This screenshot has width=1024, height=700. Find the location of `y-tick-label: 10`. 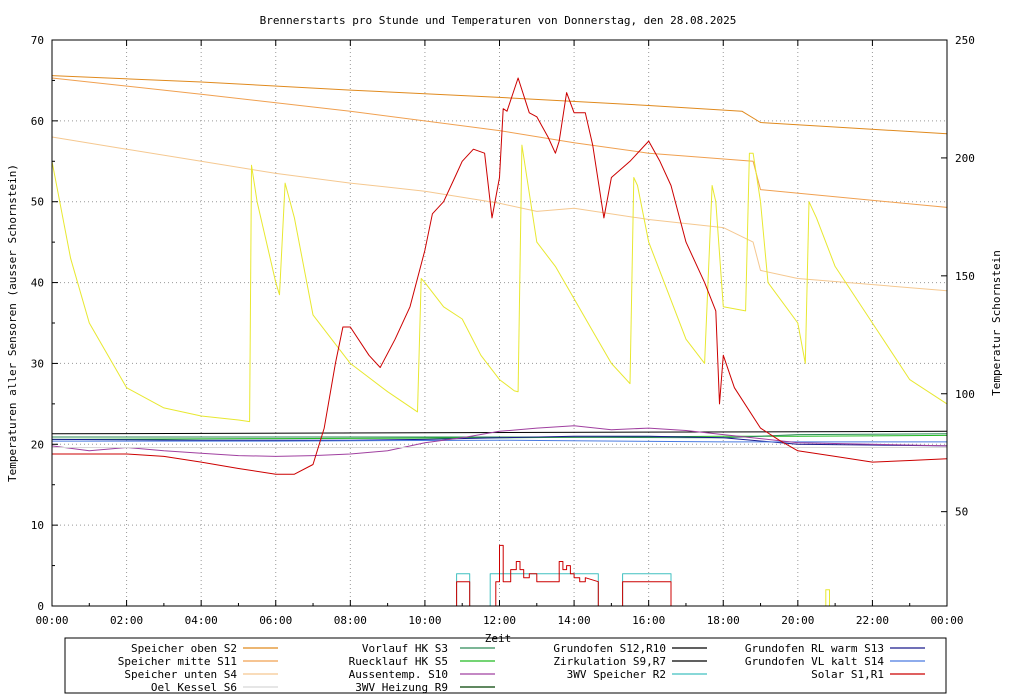

y-tick-label: 10 is located at coordinates (37, 525).